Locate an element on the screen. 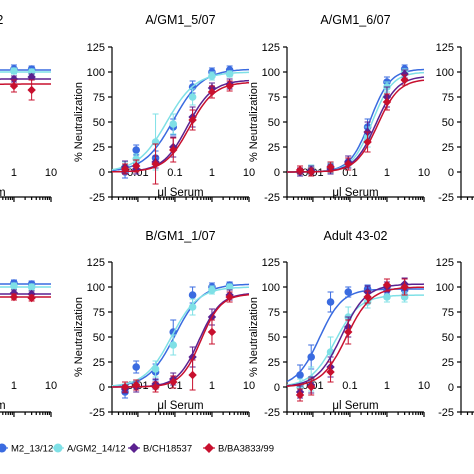 Image resolution: width=474 pixels, height=474 pixels. panel-title: M1_/12 is located at coordinates (1, 20).